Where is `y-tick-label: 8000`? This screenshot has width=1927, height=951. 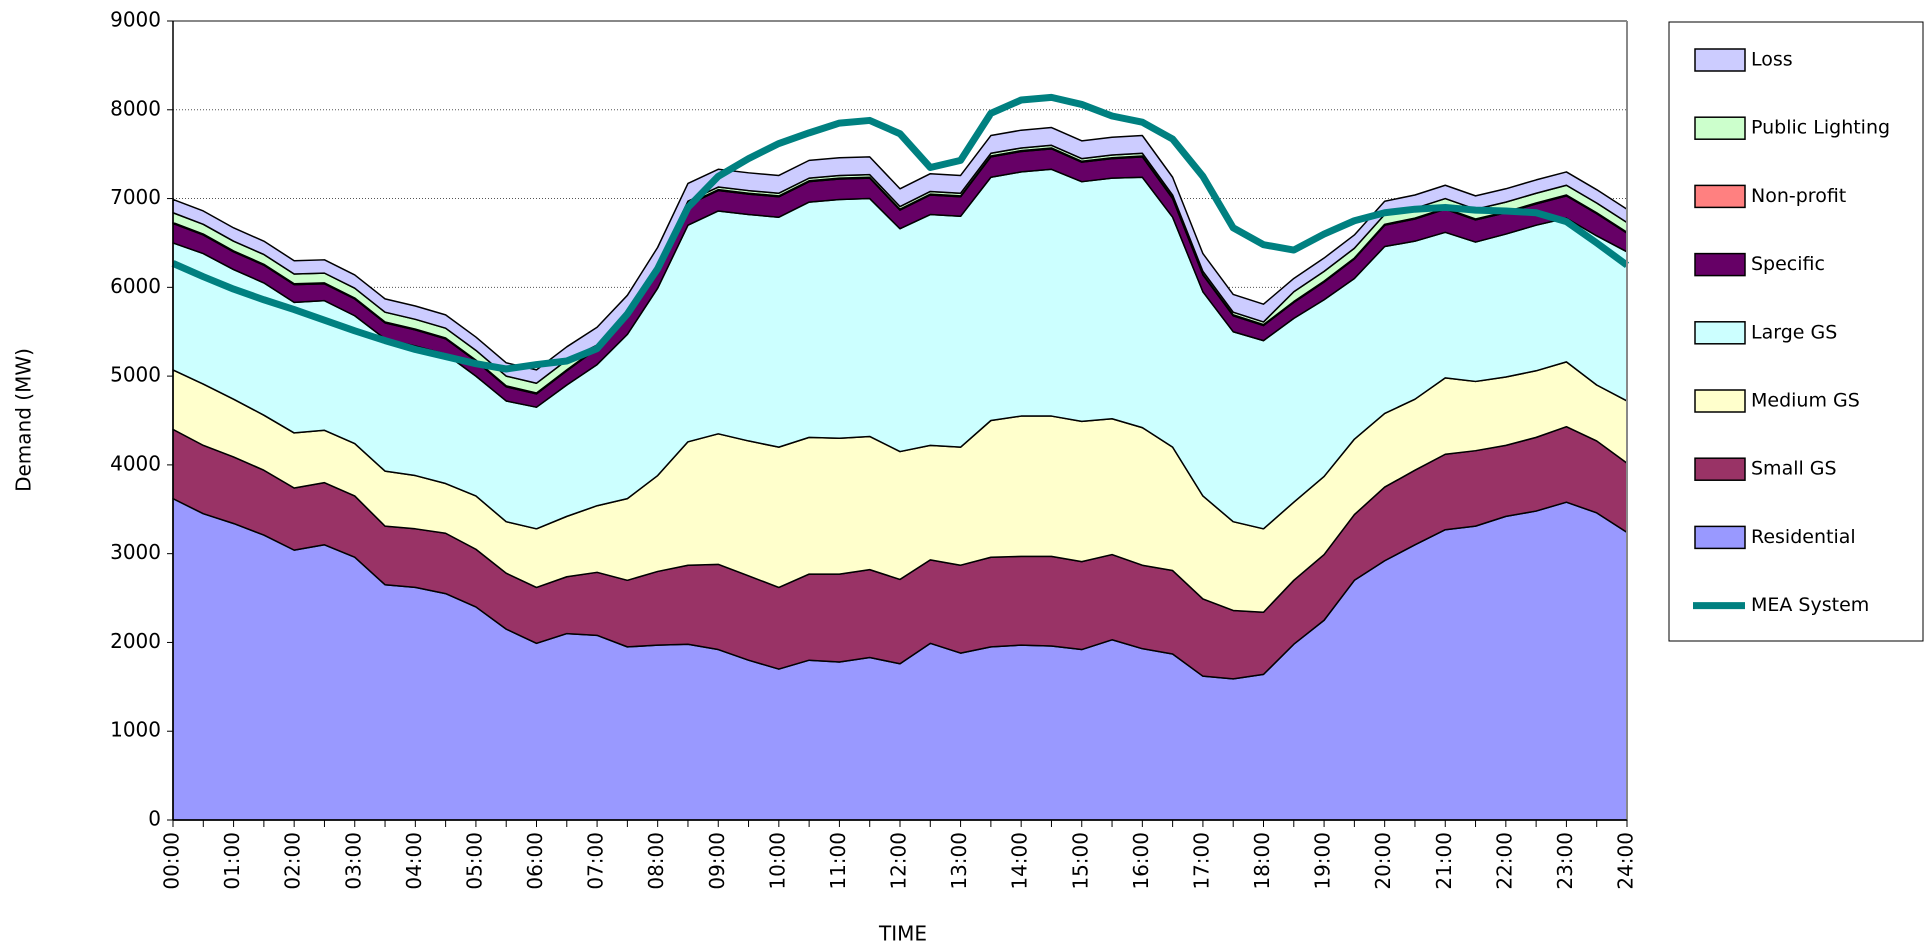 y-tick-label: 8000 is located at coordinates (135, 108).